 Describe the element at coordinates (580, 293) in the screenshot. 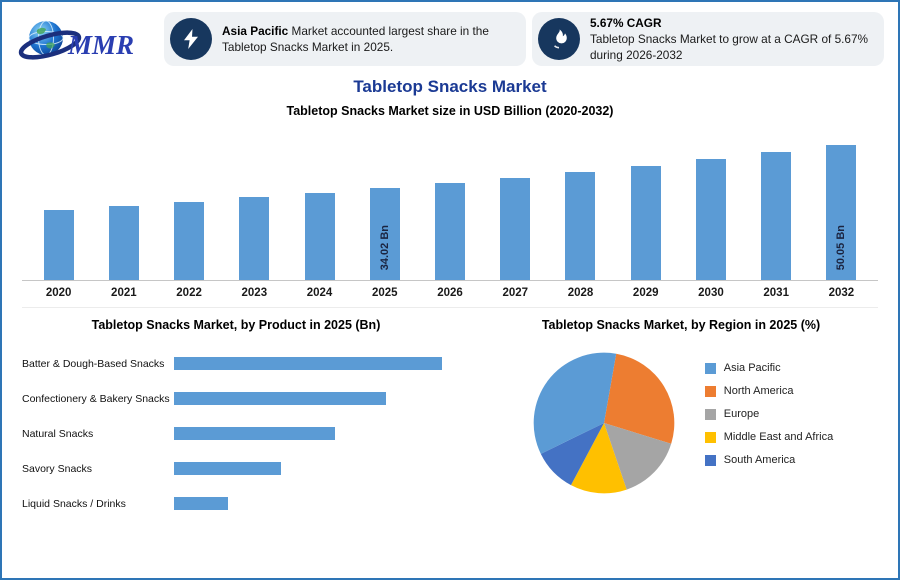

I see `year-label: 2028` at that location.